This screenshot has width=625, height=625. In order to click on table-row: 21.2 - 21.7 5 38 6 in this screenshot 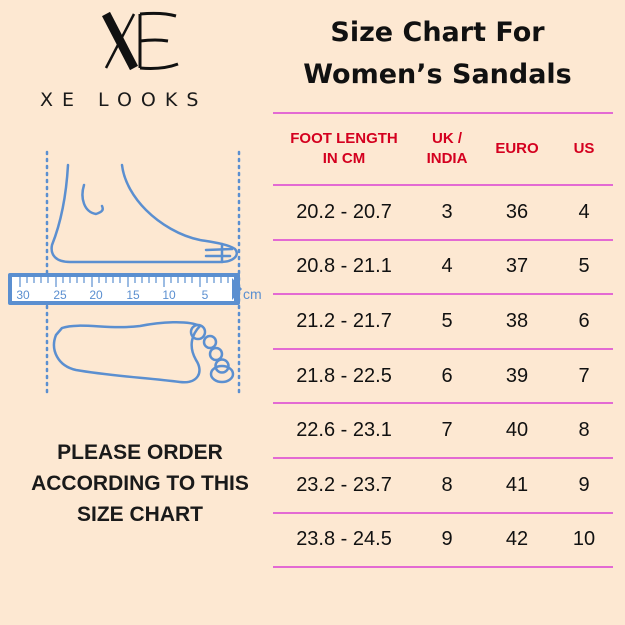, I will do `click(443, 322)`.